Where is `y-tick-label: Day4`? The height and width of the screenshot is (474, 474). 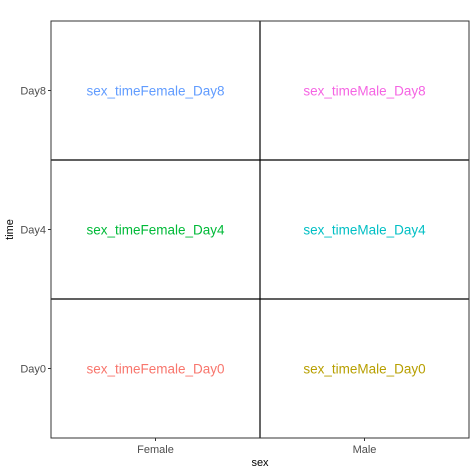 y-tick-label: Day4 is located at coordinates (33, 231).